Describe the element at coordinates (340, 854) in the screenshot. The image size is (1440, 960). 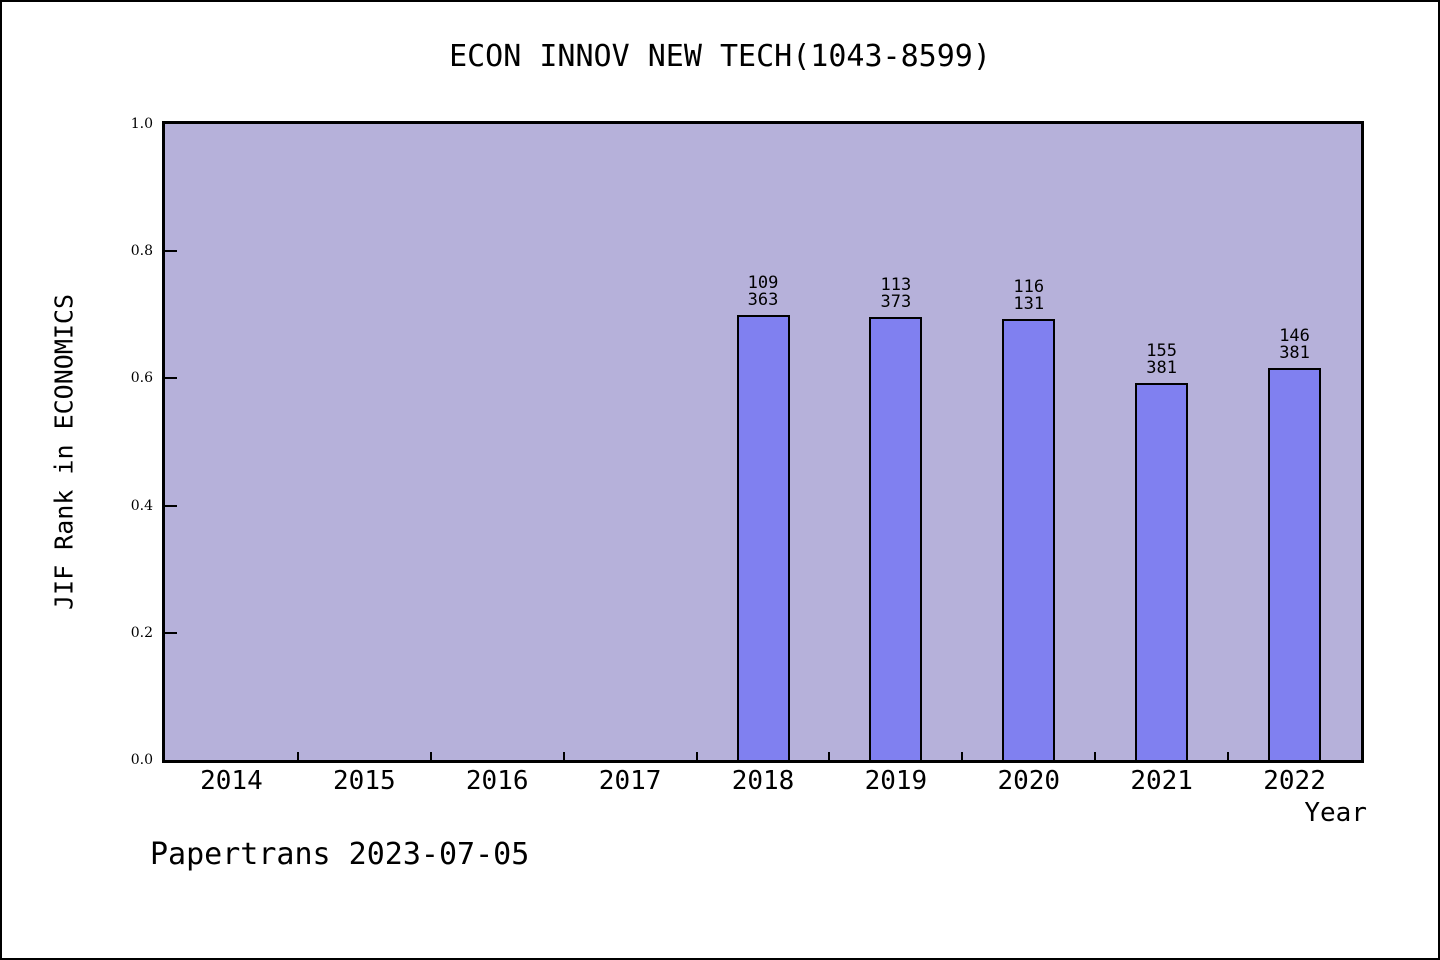
I see `footer-text: Papertrans 2023-07-05` at that location.